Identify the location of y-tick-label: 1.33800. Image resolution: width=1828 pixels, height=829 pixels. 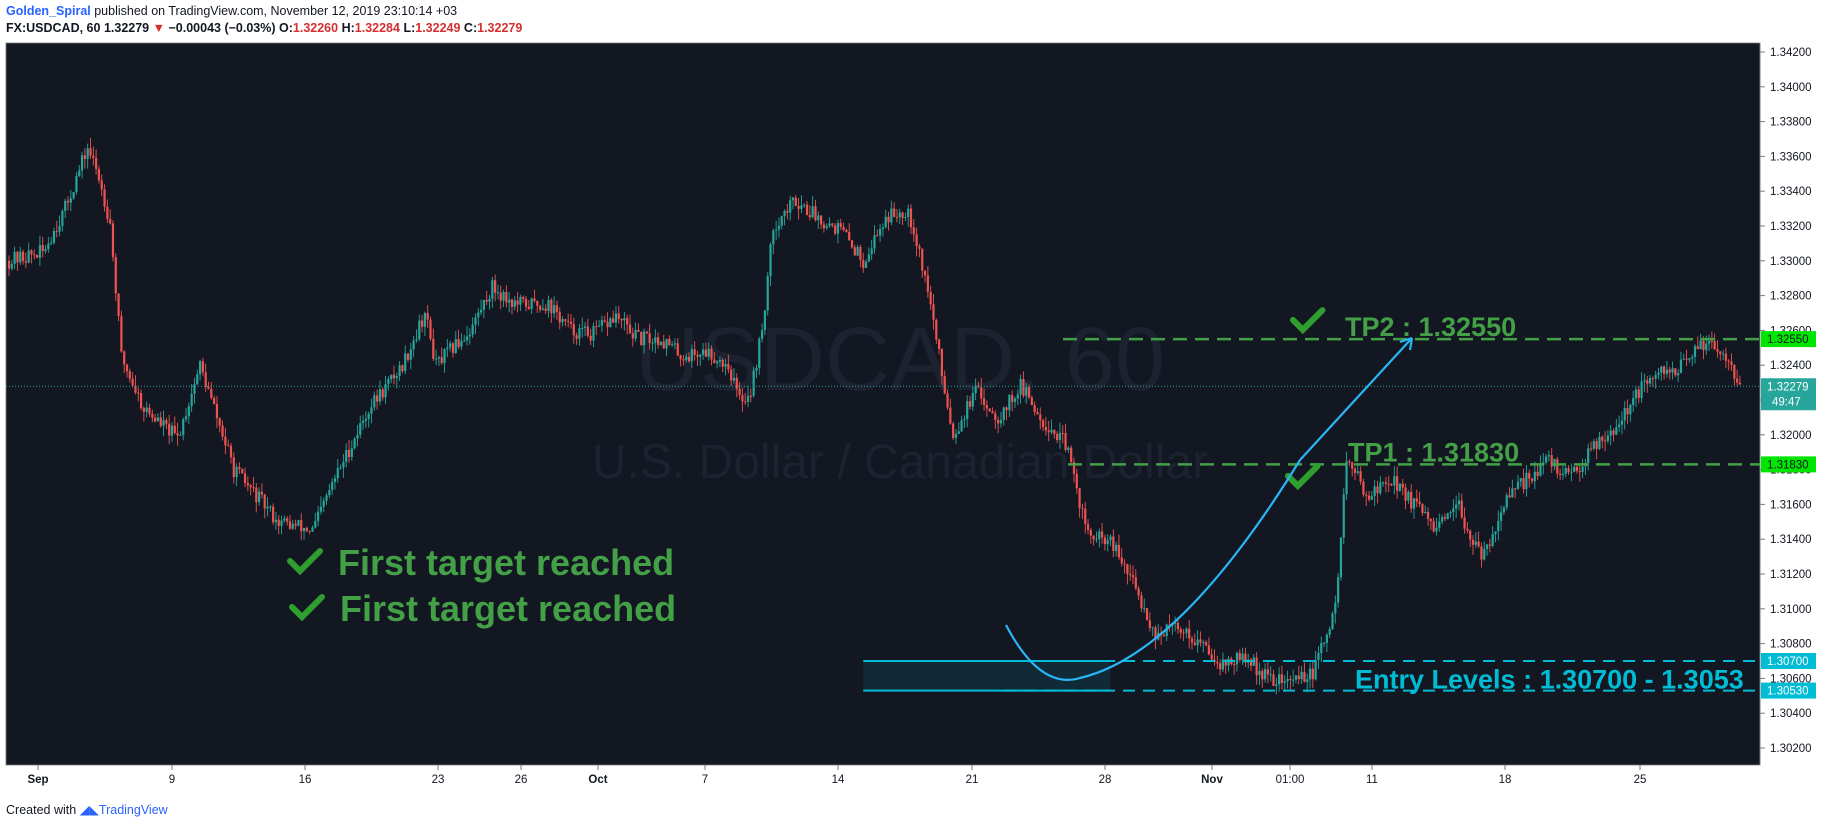
(1791, 123).